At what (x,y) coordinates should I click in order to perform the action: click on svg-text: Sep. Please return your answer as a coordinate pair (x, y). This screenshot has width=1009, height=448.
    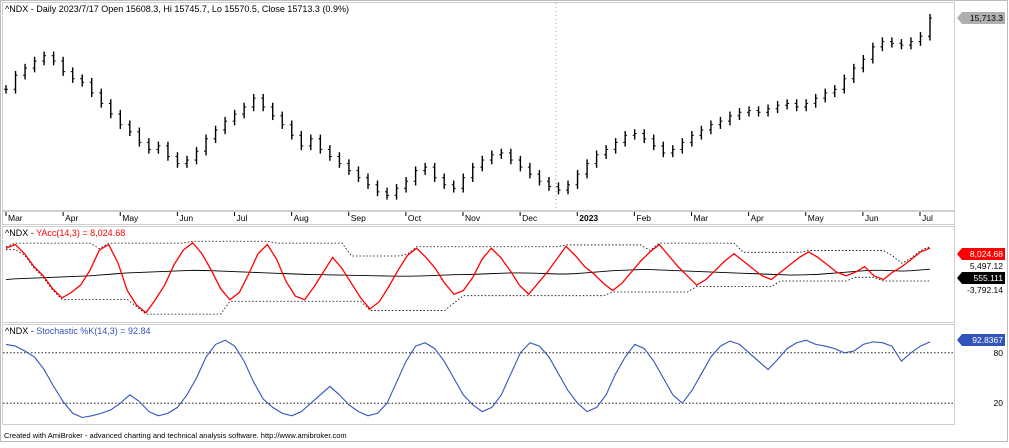
    Looking at the image, I should click on (358, 218).